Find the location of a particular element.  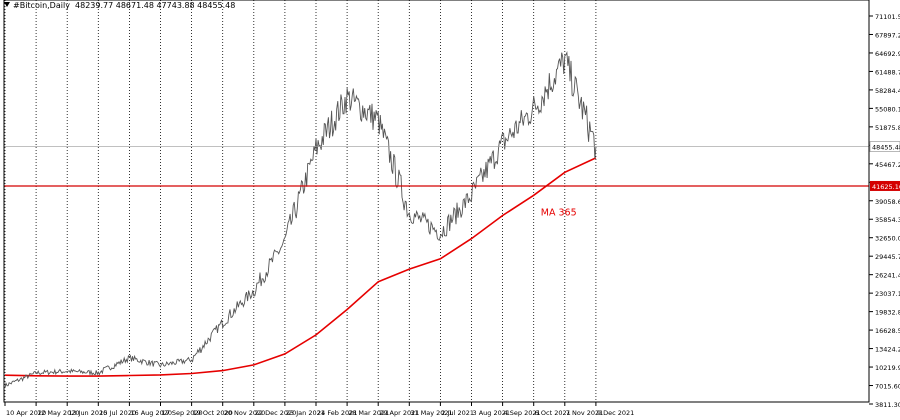

open-value: 48239.77 is located at coordinates (94, 5).